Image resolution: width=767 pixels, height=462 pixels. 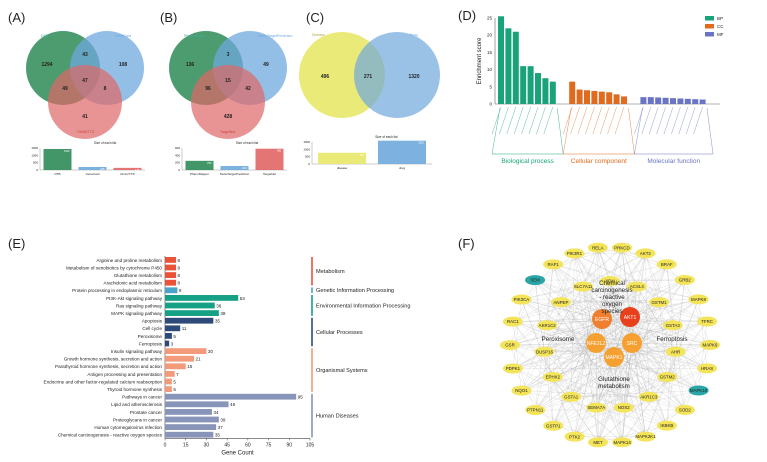 What do you see at coordinates (228, 55) in the screenshot?
I see `venn-region-count: 3` at bounding box center [228, 55].